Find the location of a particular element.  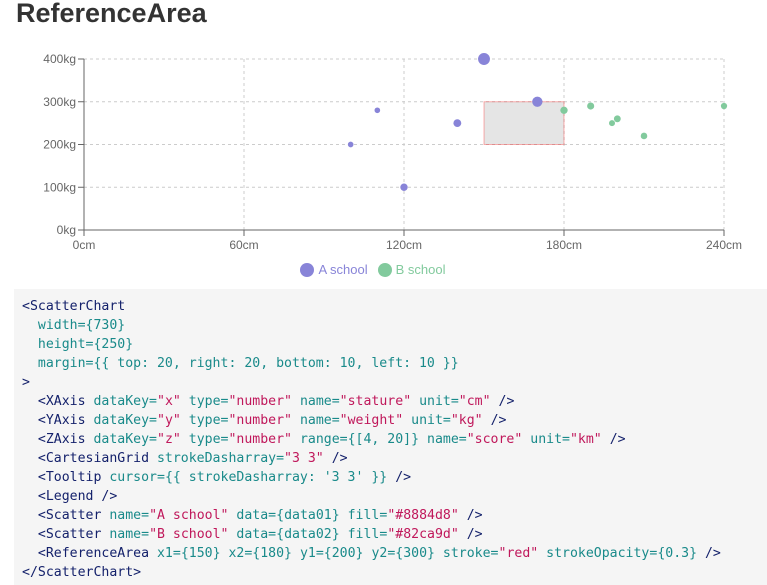

scatter-points is located at coordinates (537, 122).